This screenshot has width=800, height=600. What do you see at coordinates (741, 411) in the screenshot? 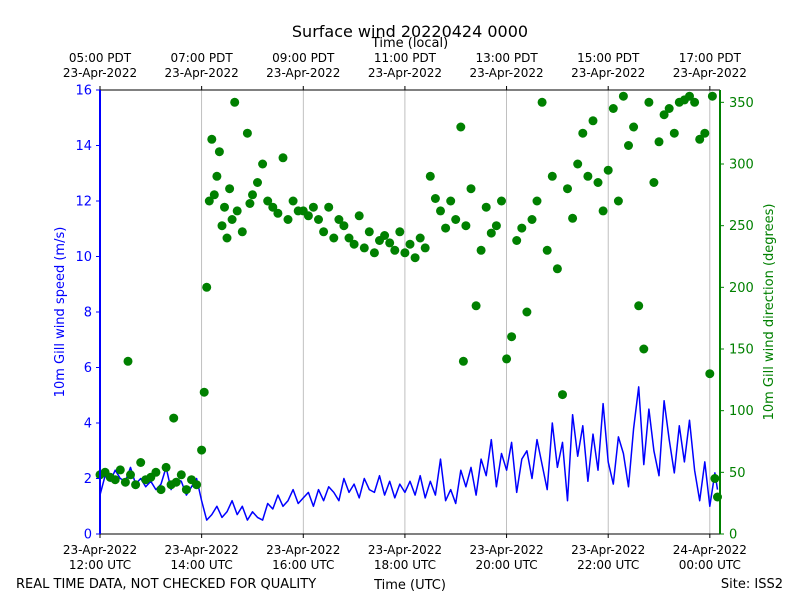
I see `right-tick-label: 100` at bounding box center [741, 411].